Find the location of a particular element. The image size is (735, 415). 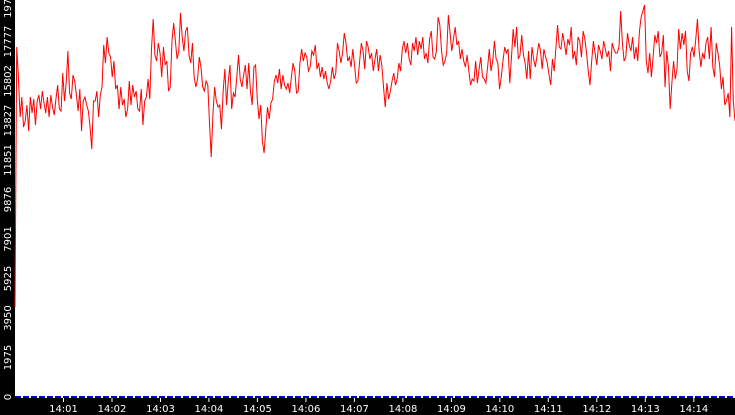

x-tick-label: 14:13 is located at coordinates (645, 409).